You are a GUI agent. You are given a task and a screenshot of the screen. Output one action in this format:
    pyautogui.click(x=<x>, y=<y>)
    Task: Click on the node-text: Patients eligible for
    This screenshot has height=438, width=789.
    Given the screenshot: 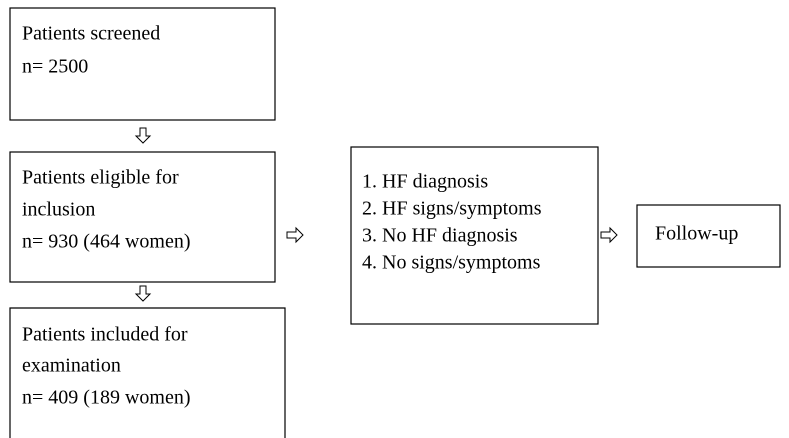 What is the action you would take?
    pyautogui.click(x=100, y=178)
    